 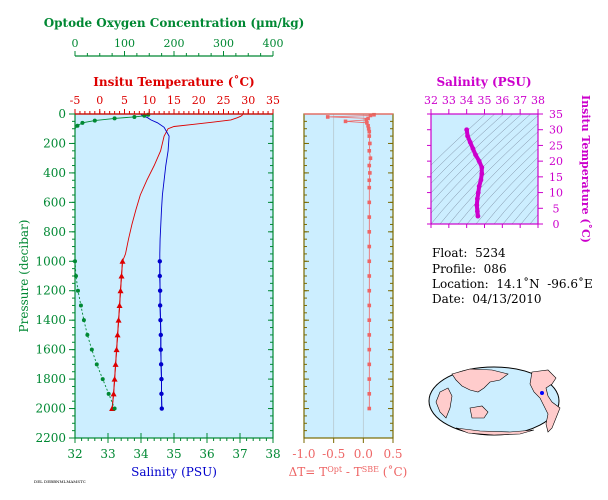 What do you see at coordinates (556, 161) in the screenshot?
I see `ts-temperature-tick-label: 20` at bounding box center [556, 161].